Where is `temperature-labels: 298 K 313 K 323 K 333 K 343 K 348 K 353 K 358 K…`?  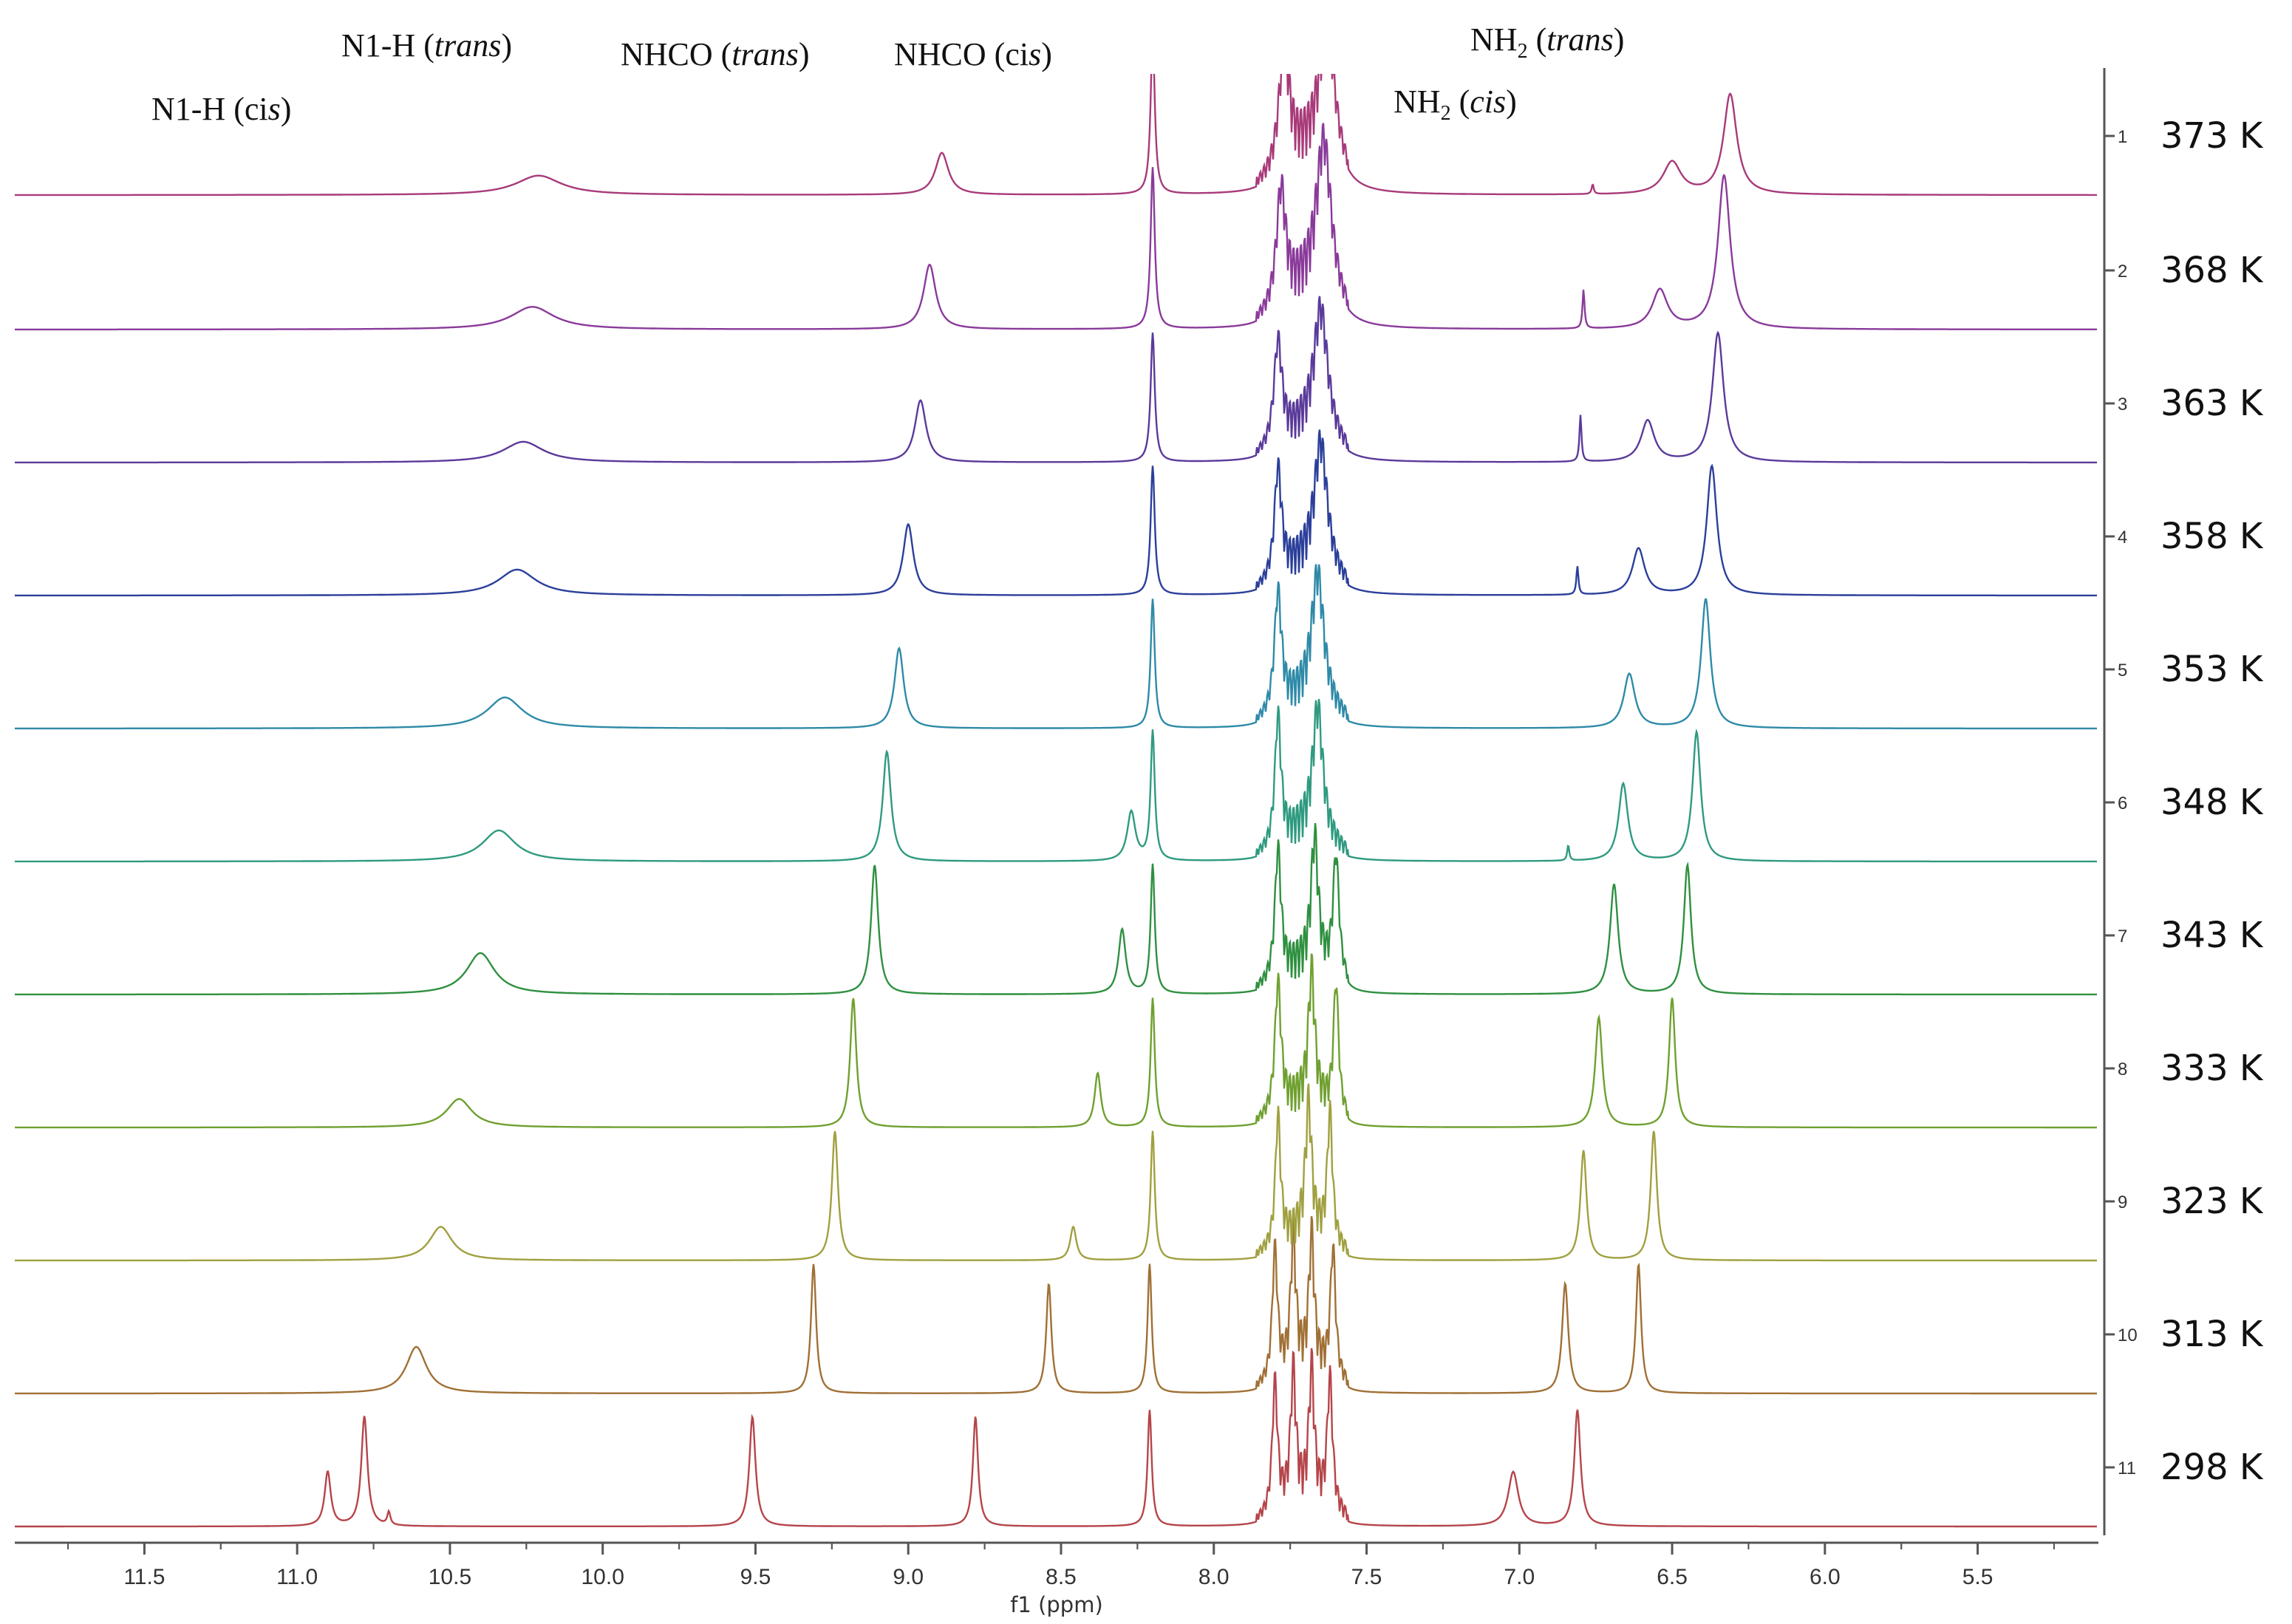
temperature-labels: 298 K 313 K 323 K 333 K 343 K 348 K 353 K 358 K… is located at coordinates (2212, 801).